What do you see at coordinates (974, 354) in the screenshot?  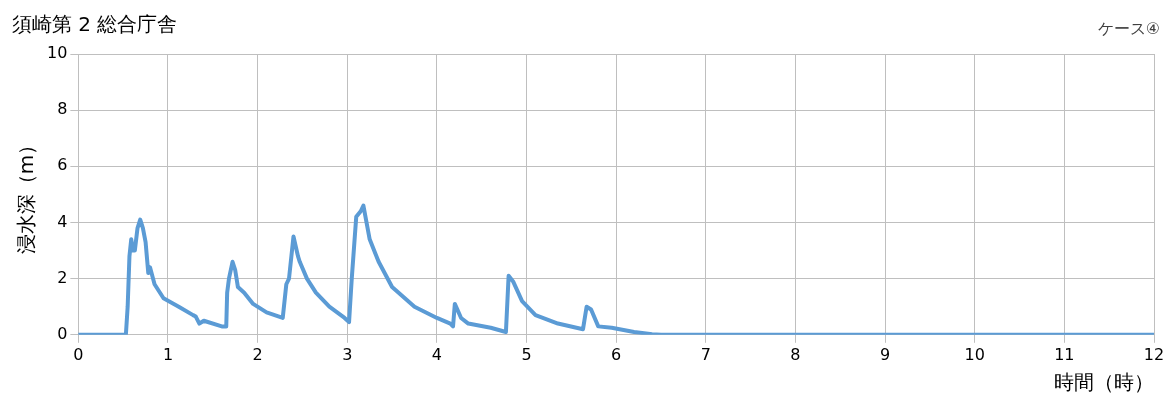 I see `x-tick-label: 10` at bounding box center [974, 354].